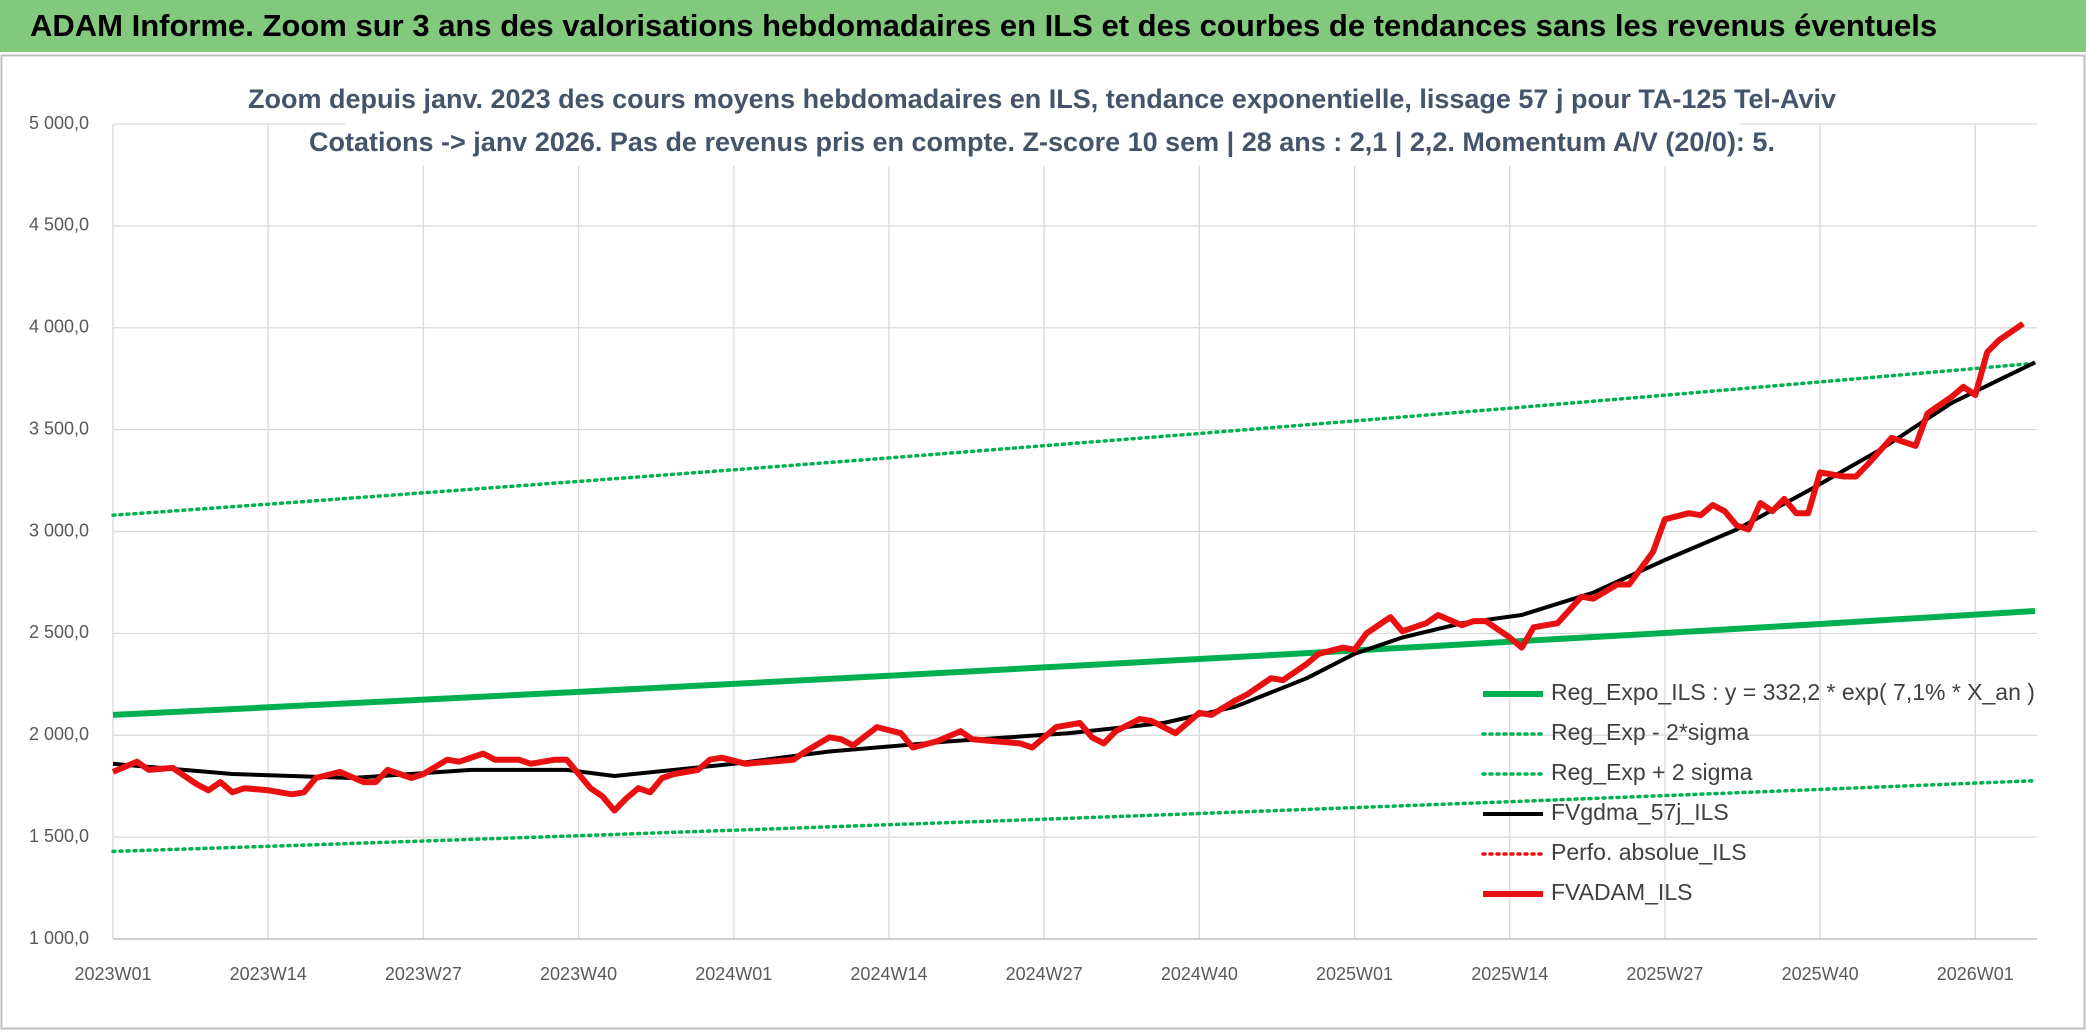  What do you see at coordinates (59, 225) in the screenshot?
I see `y-tick-label: 4 500,0` at bounding box center [59, 225].